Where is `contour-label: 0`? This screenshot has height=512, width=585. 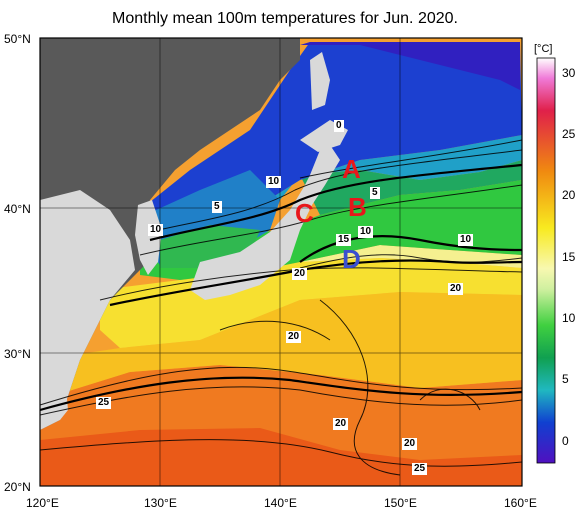 contour-label: 0 is located at coordinates (339, 126).